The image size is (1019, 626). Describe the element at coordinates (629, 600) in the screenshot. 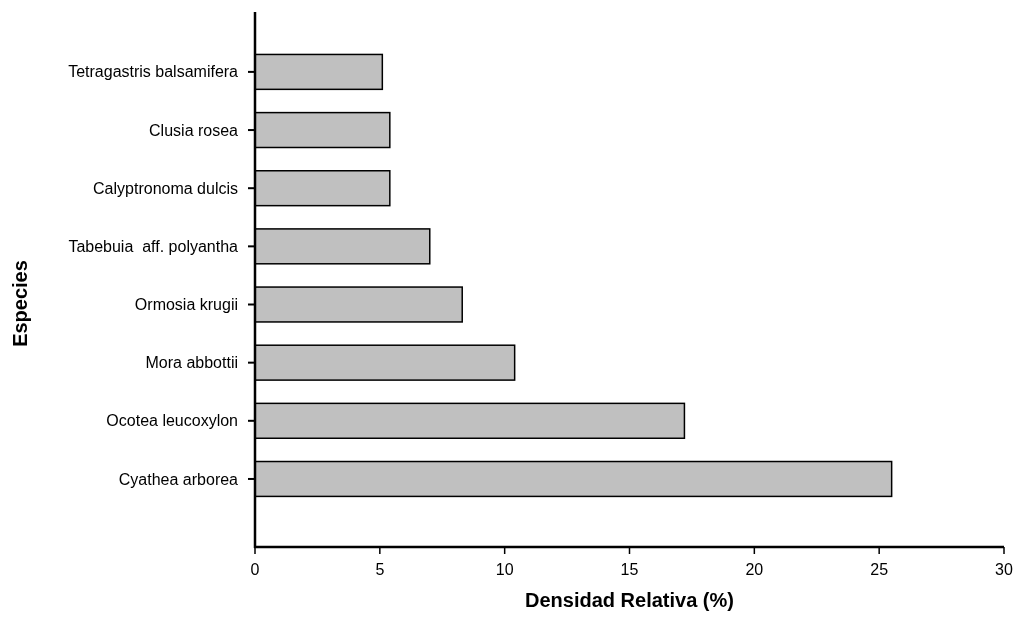

I see `x-axis-title: Densidad Relativa (%)` at that location.